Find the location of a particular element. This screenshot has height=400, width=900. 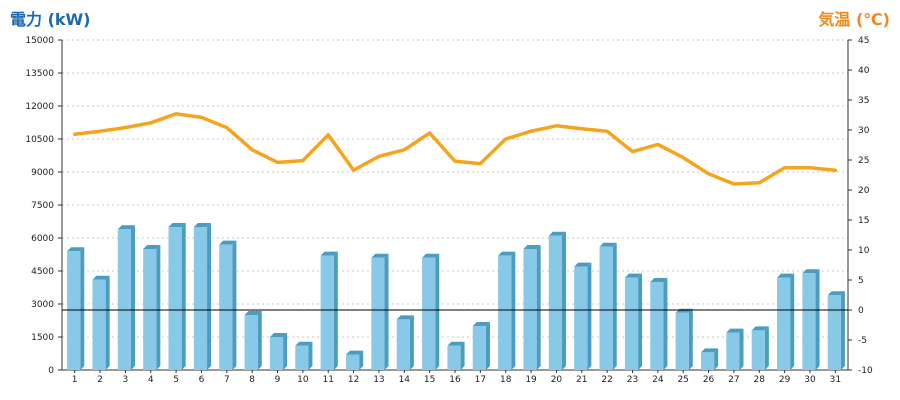

x-tick-label: 22 is located at coordinates (606, 380).